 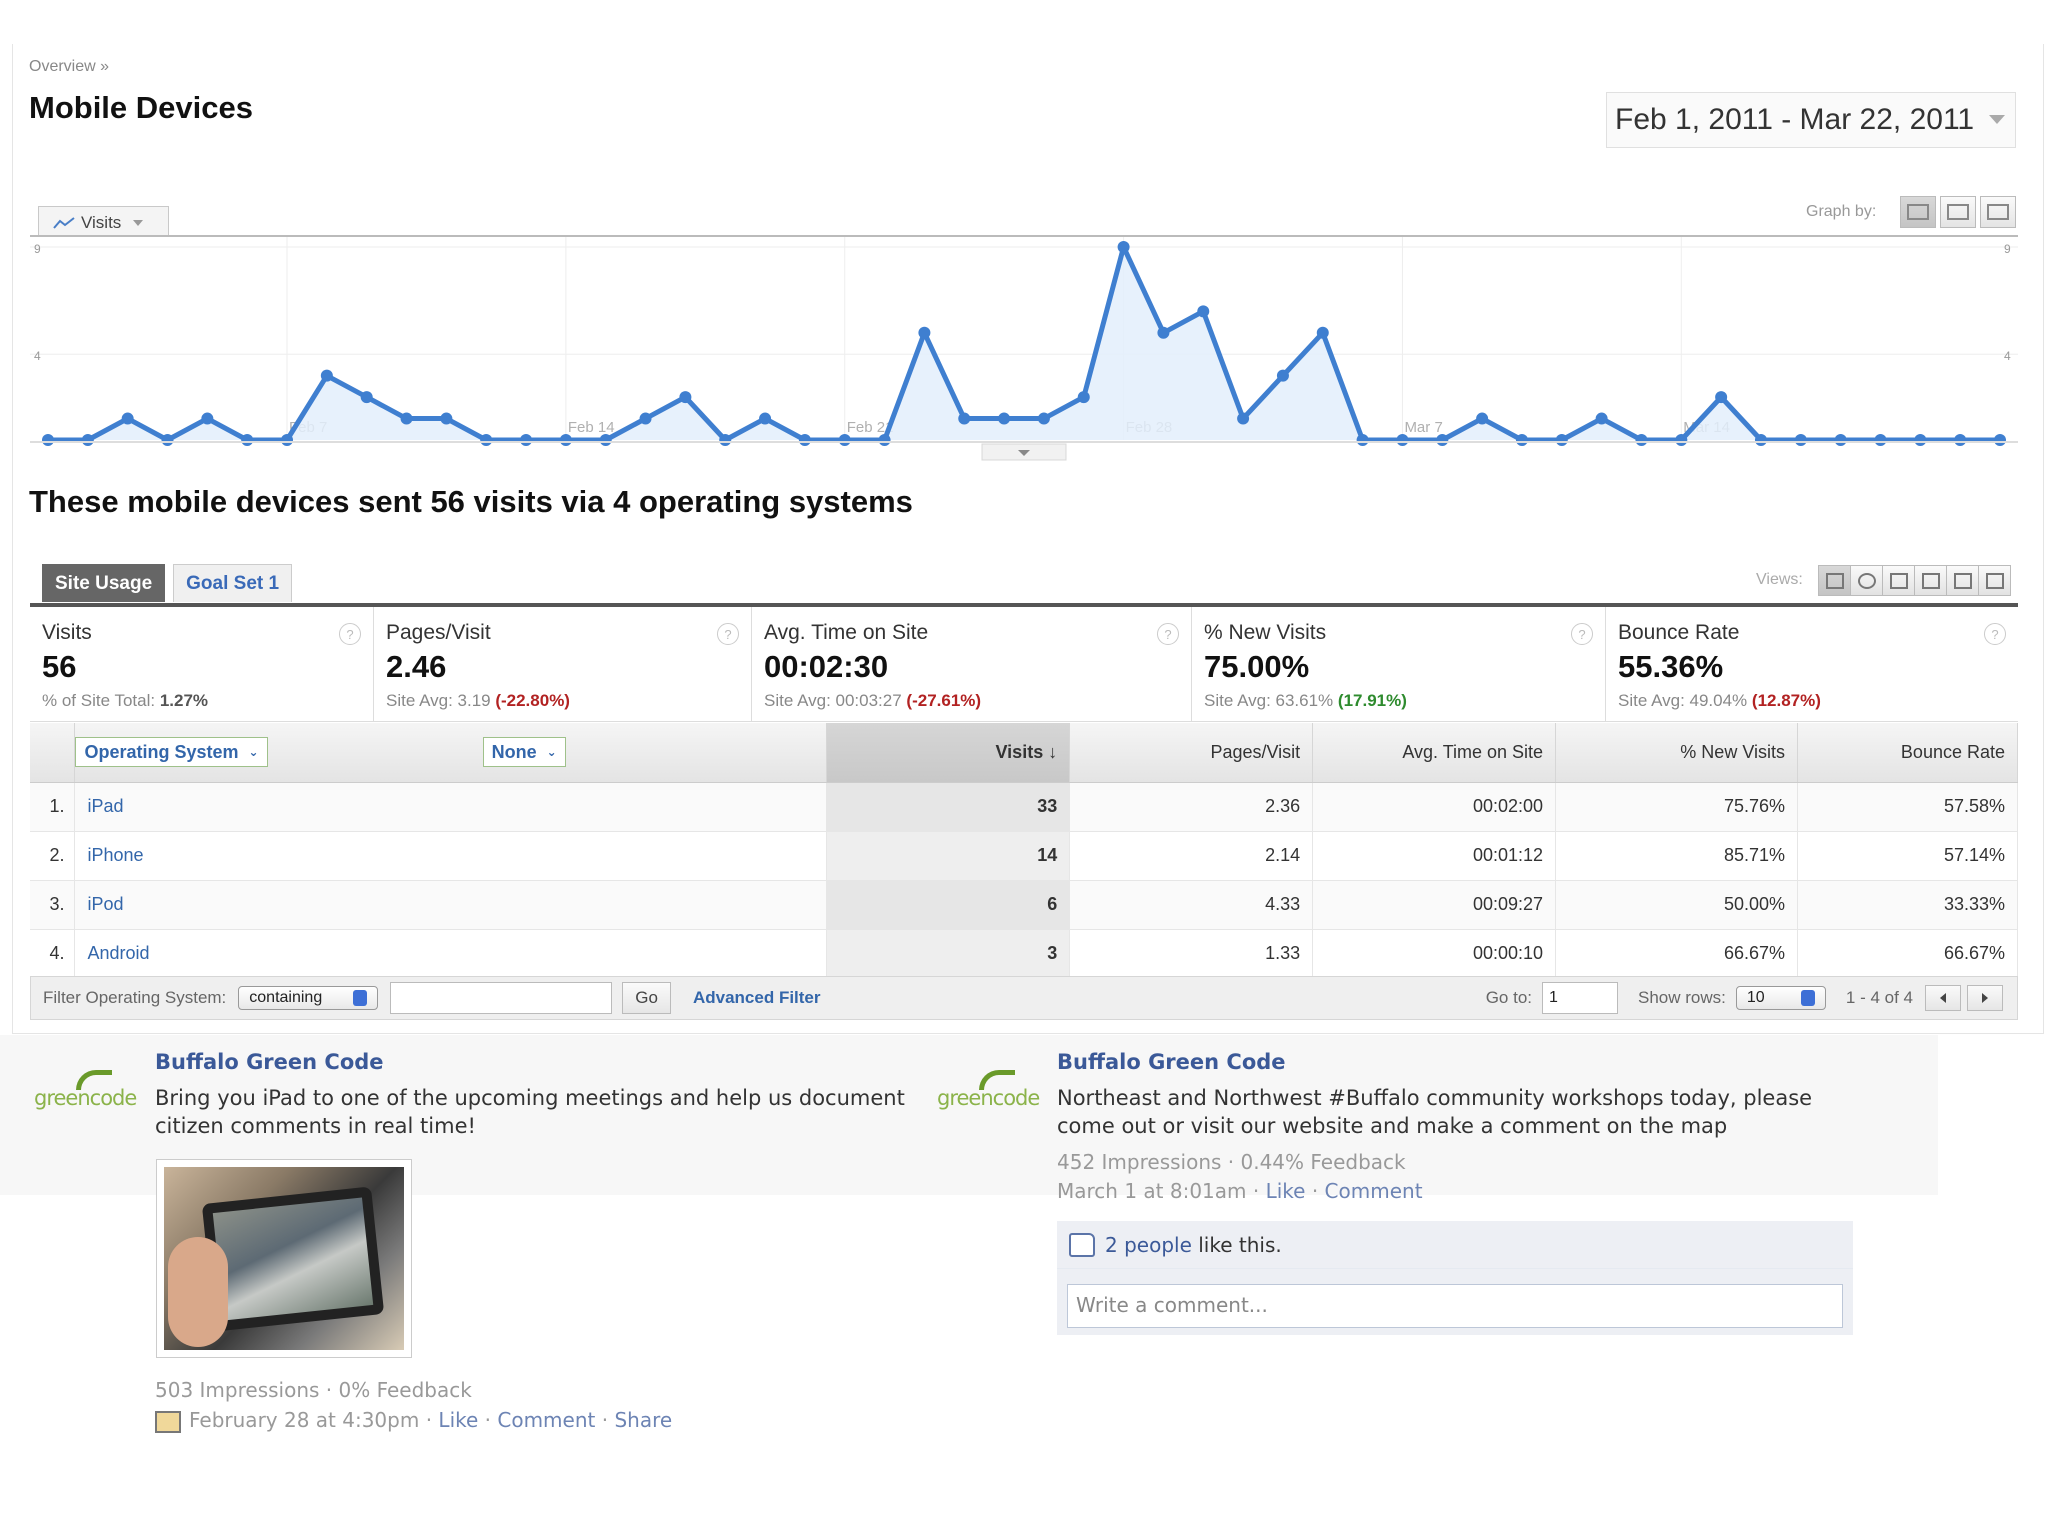 I want to click on likes-text: like this., so click(x=1236, y=1244).